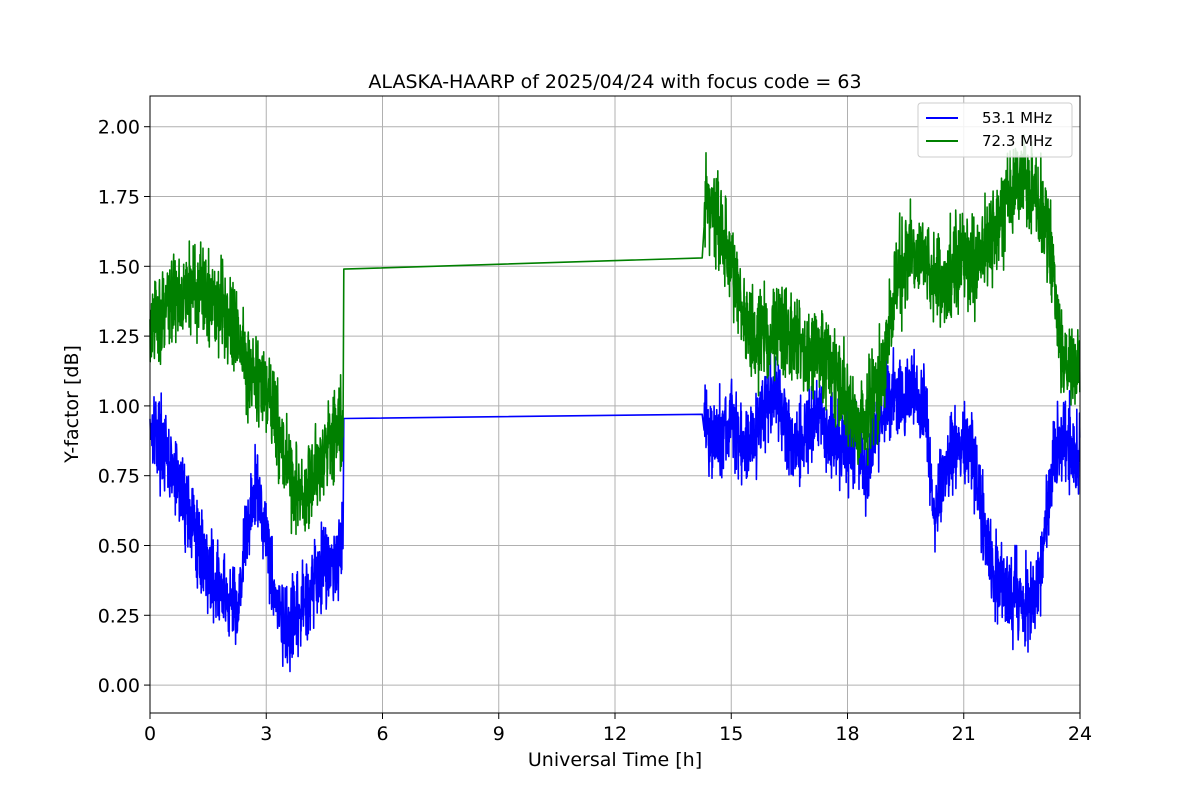 The width and height of the screenshot is (1200, 800). Describe the element at coordinates (615, 734) in the screenshot. I see `x-tick-label: 12` at that location.